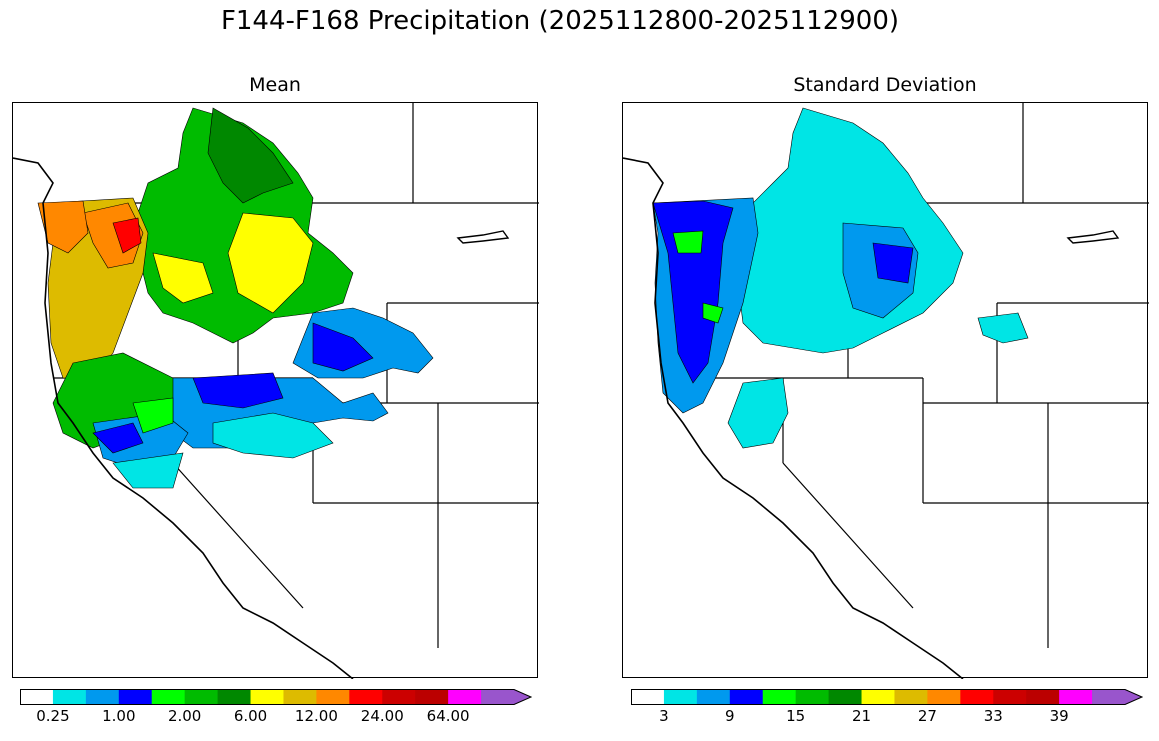 The image size is (1159, 741). What do you see at coordinates (796, 716) in the screenshot?
I see `colorbar-tick-label: 15` at bounding box center [796, 716].